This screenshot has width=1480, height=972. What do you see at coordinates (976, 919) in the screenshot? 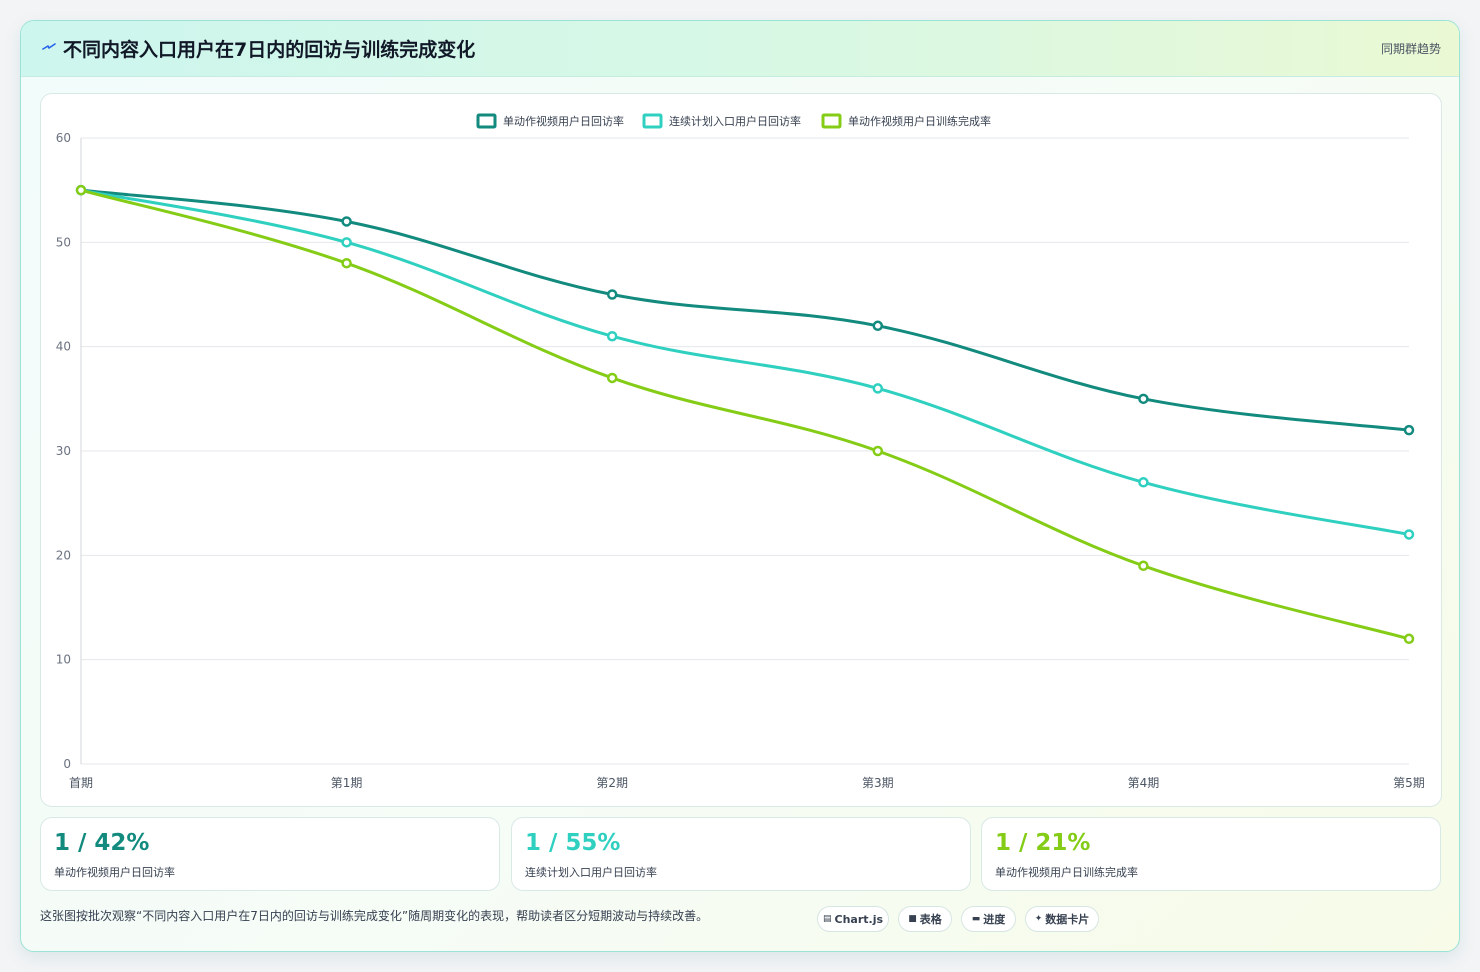
I see `progress-icon: ▬` at bounding box center [976, 919].